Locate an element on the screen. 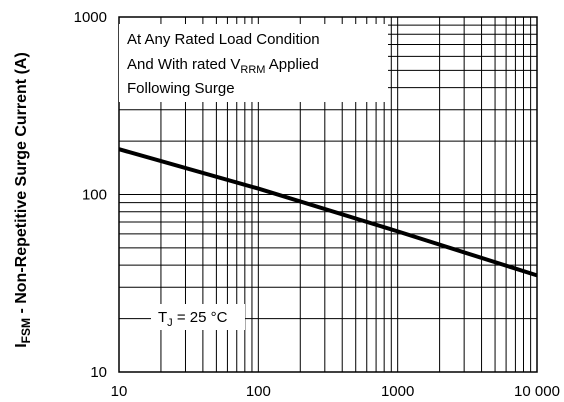 This screenshot has width=564, height=402. y-tick-label: 10 is located at coordinates (98, 372).